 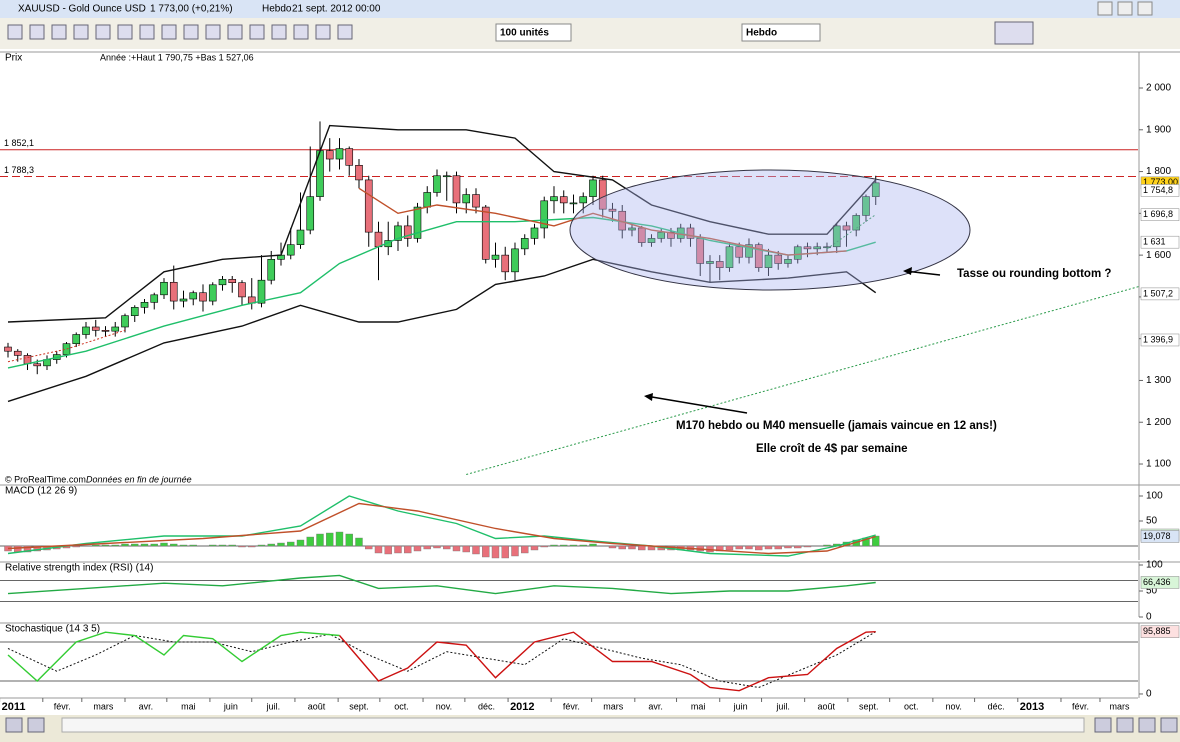 What do you see at coordinates (1014, 33) in the screenshot?
I see `chart-style-button` at bounding box center [1014, 33].